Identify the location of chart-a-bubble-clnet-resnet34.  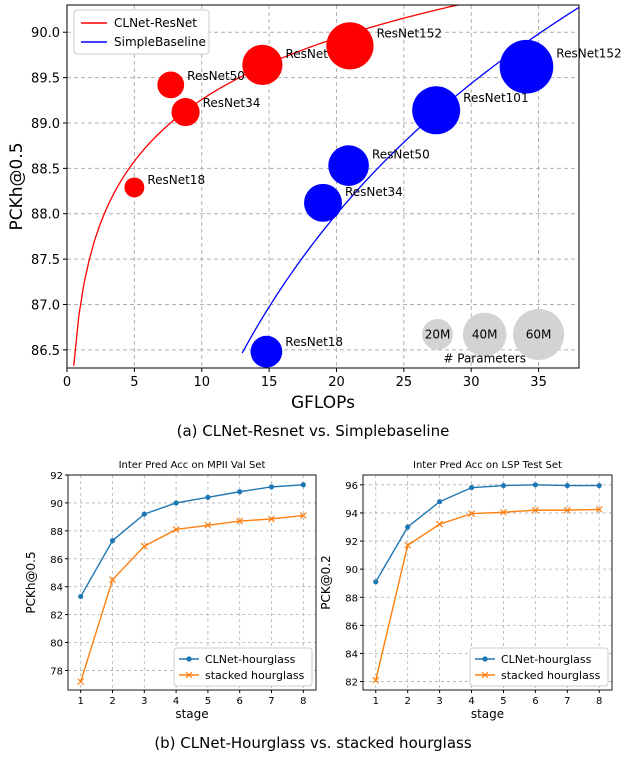
(185, 112).